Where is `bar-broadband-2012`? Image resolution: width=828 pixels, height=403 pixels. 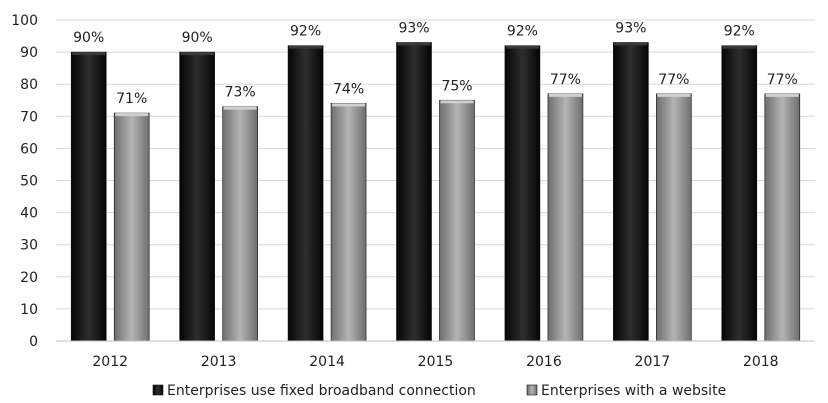 bar-broadband-2012 is located at coordinates (88, 196).